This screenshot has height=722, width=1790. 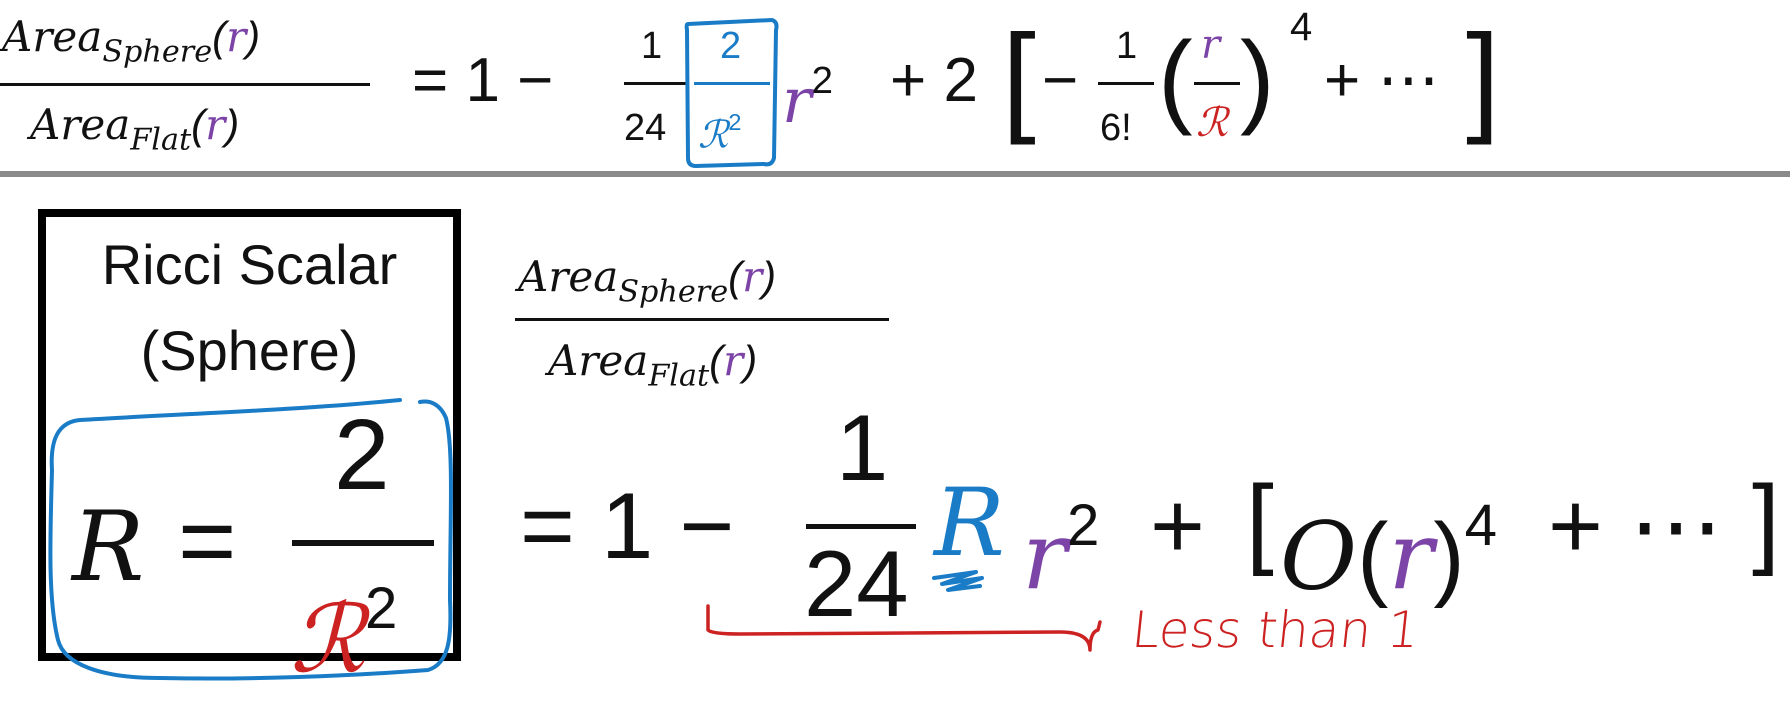 I want to click on less-than-one-annotation: Less than 1, so click(x=1275, y=630).